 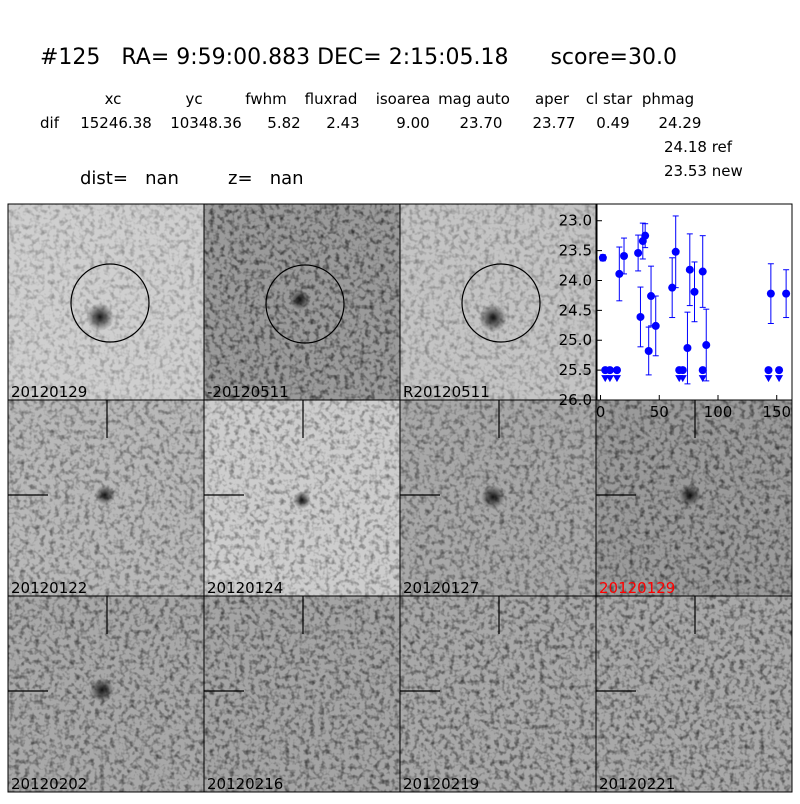 What do you see at coordinates (612, 123) in the screenshot?
I see `cell: 0.49` at bounding box center [612, 123].